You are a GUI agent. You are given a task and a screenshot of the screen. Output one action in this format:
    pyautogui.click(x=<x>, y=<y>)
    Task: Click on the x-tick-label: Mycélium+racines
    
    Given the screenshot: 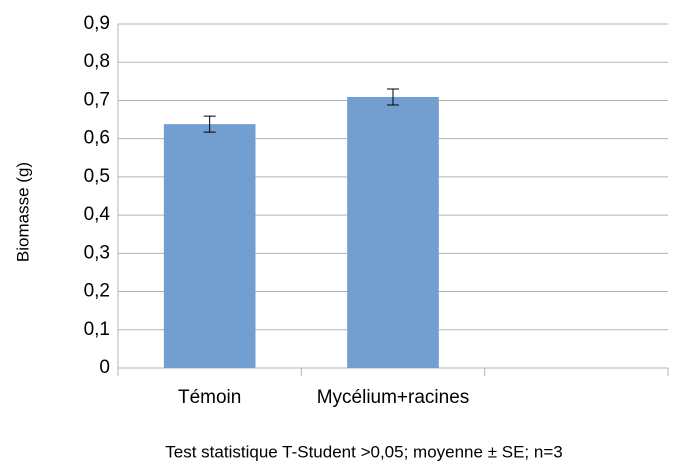 What is the action you would take?
    pyautogui.click(x=393, y=397)
    